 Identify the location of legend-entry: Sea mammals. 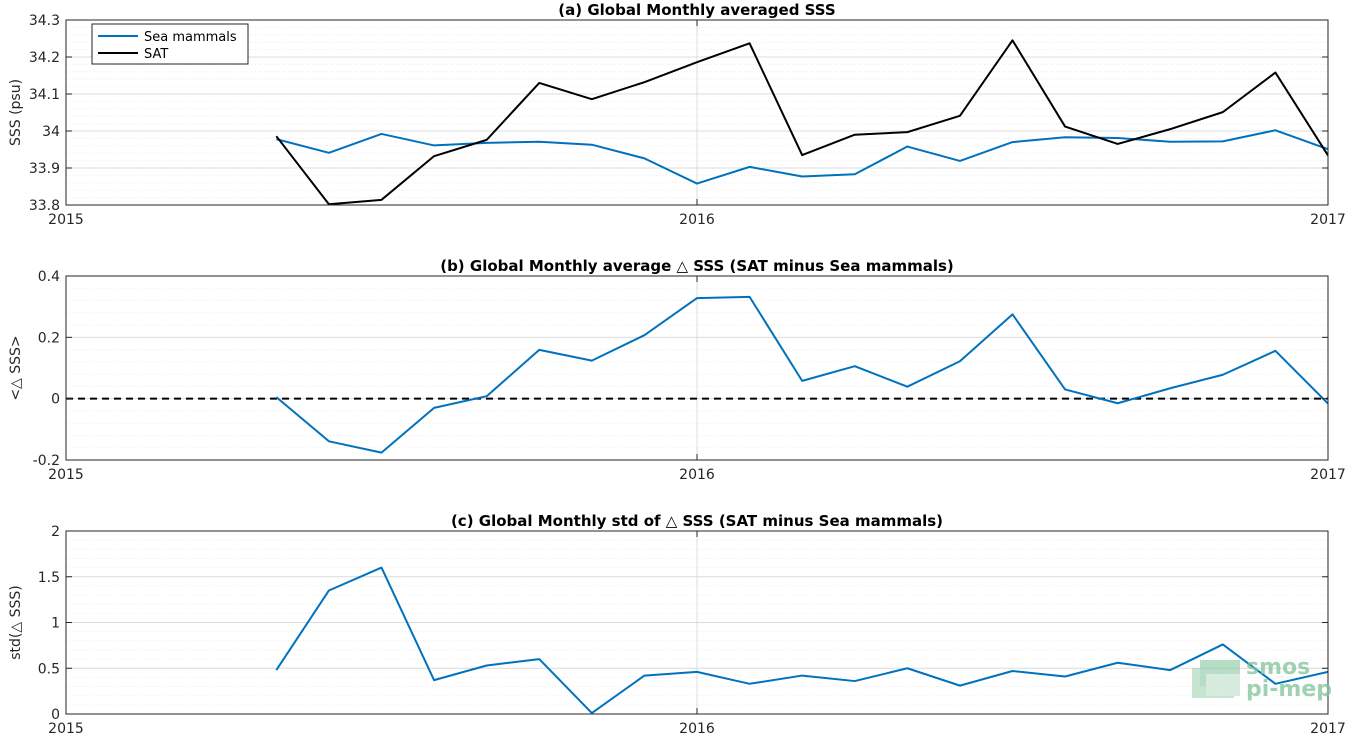
(190, 37).